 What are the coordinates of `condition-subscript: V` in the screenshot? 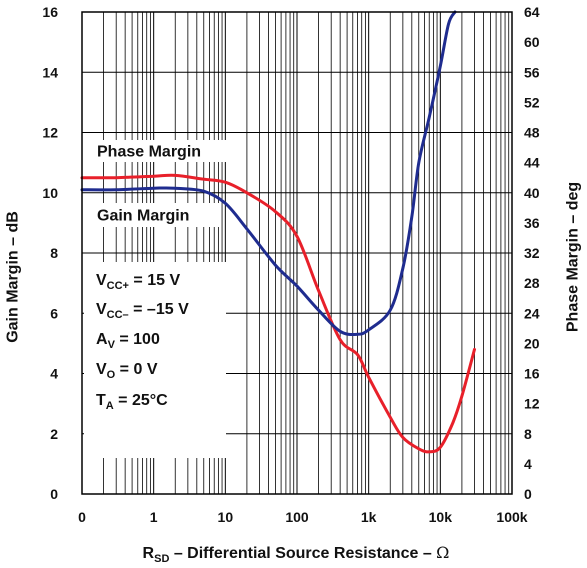 It's located at (112, 345).